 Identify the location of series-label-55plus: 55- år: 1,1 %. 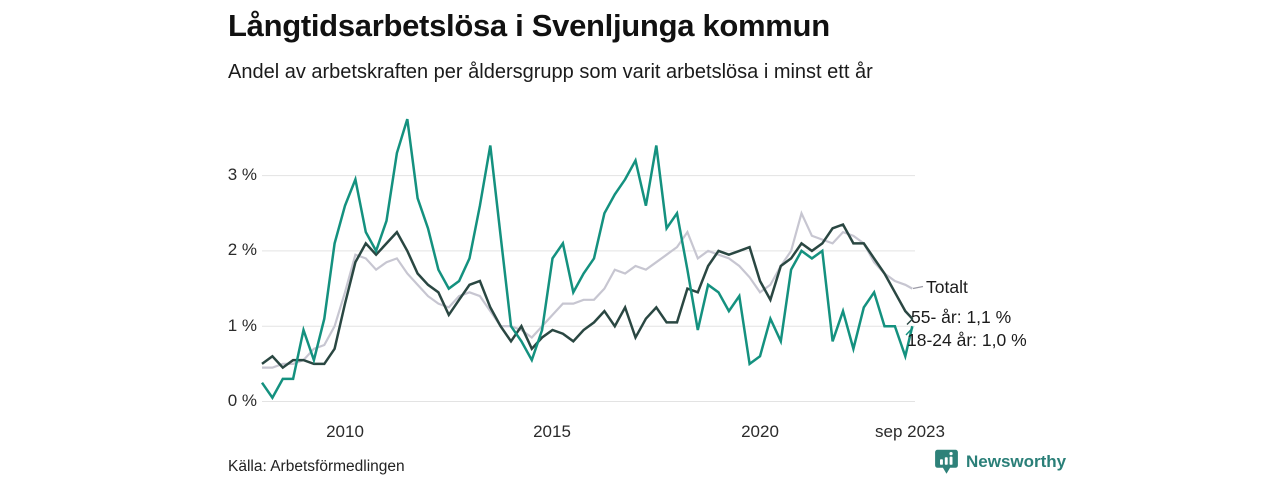
(961, 317).